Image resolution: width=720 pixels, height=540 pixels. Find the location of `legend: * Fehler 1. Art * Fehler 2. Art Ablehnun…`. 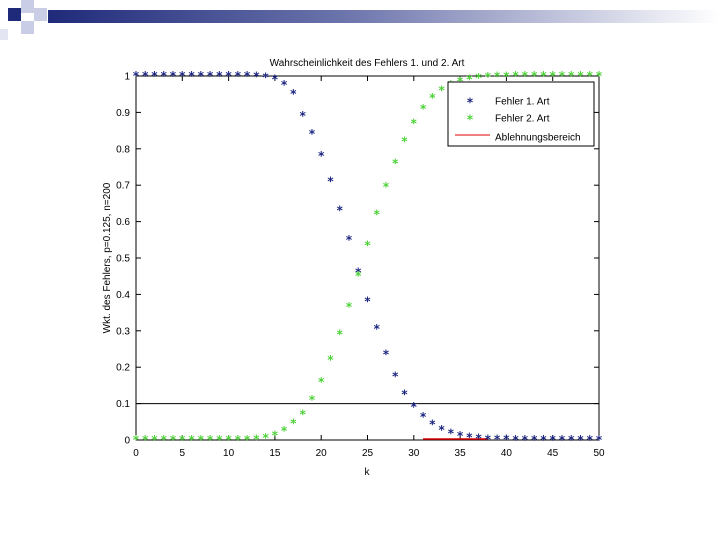

legend: * Fehler 1. Art * Fehler 2. Art Ablehnun… is located at coordinates (521, 114).